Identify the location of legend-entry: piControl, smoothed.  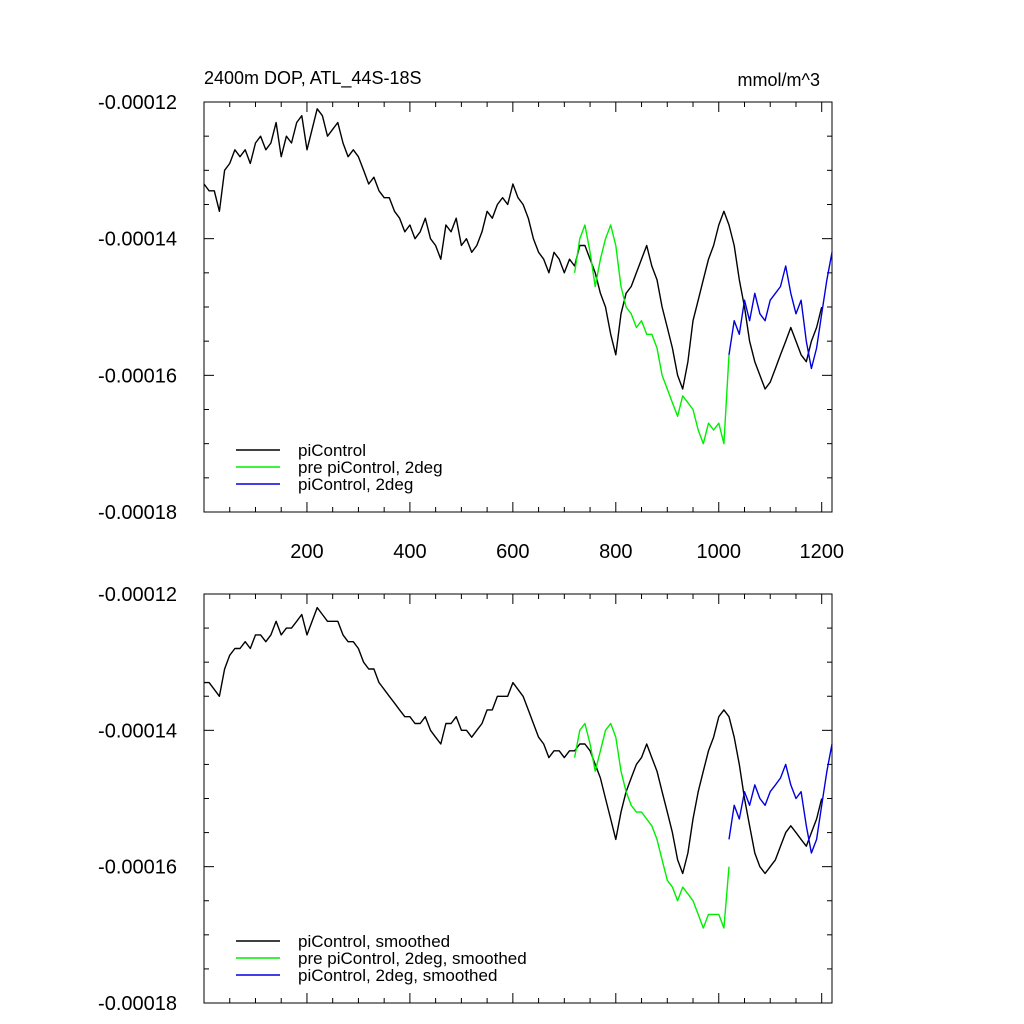
(374, 941).